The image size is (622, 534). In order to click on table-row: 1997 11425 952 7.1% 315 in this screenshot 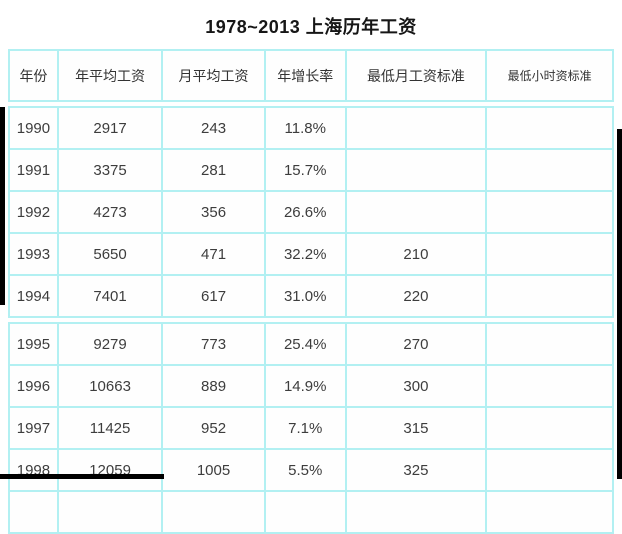, I will do `click(311, 428)`.